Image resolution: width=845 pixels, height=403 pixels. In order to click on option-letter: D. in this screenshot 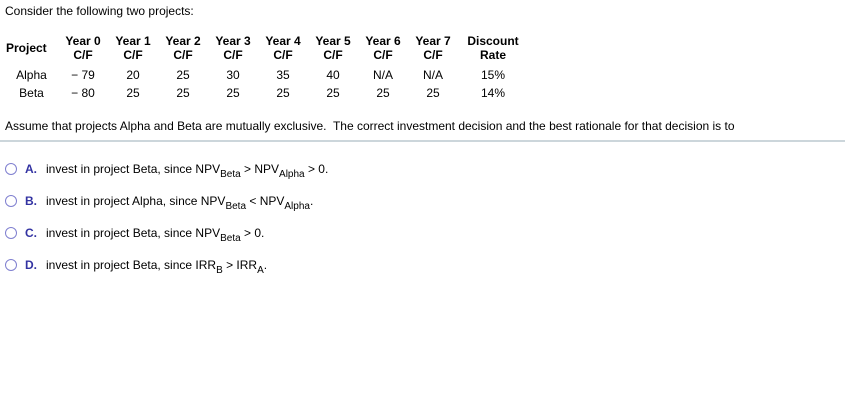, I will do `click(31, 265)`.